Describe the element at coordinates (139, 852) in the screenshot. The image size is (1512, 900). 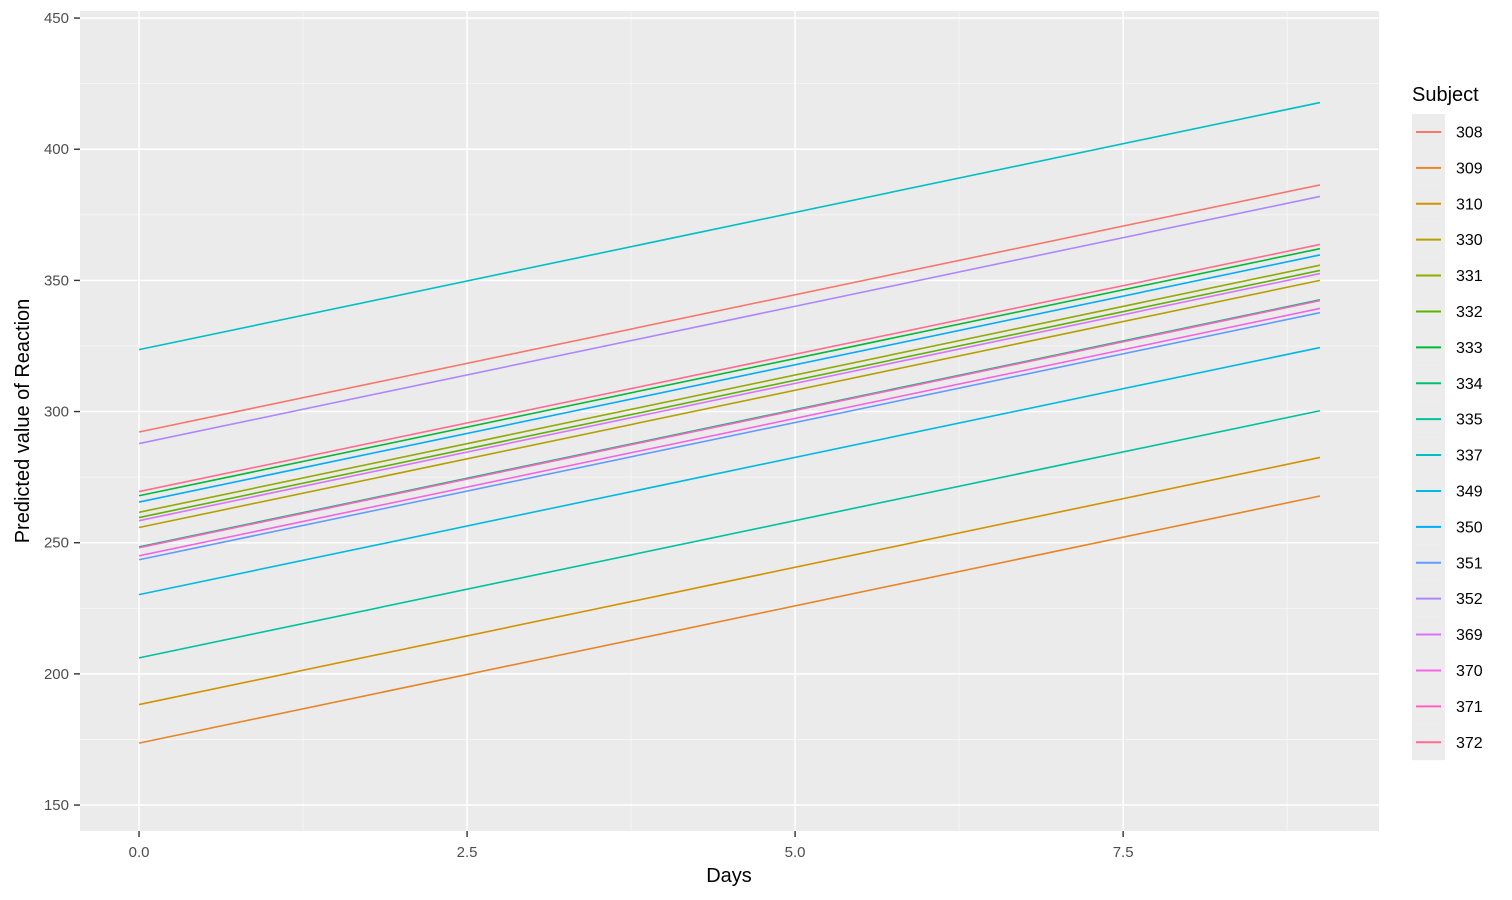
I see `x-tick-label: 0.0` at that location.